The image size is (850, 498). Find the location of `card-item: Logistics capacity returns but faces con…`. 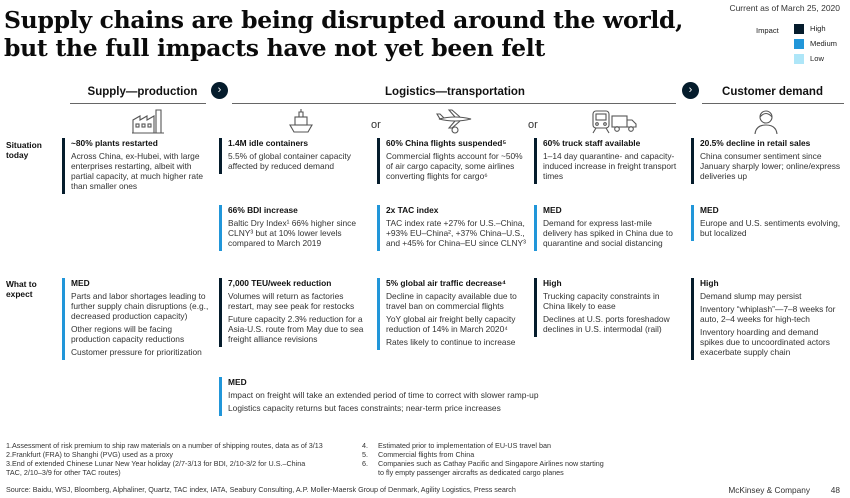

card-item: Logistics capacity returns but faces con… is located at coordinates (364, 408).